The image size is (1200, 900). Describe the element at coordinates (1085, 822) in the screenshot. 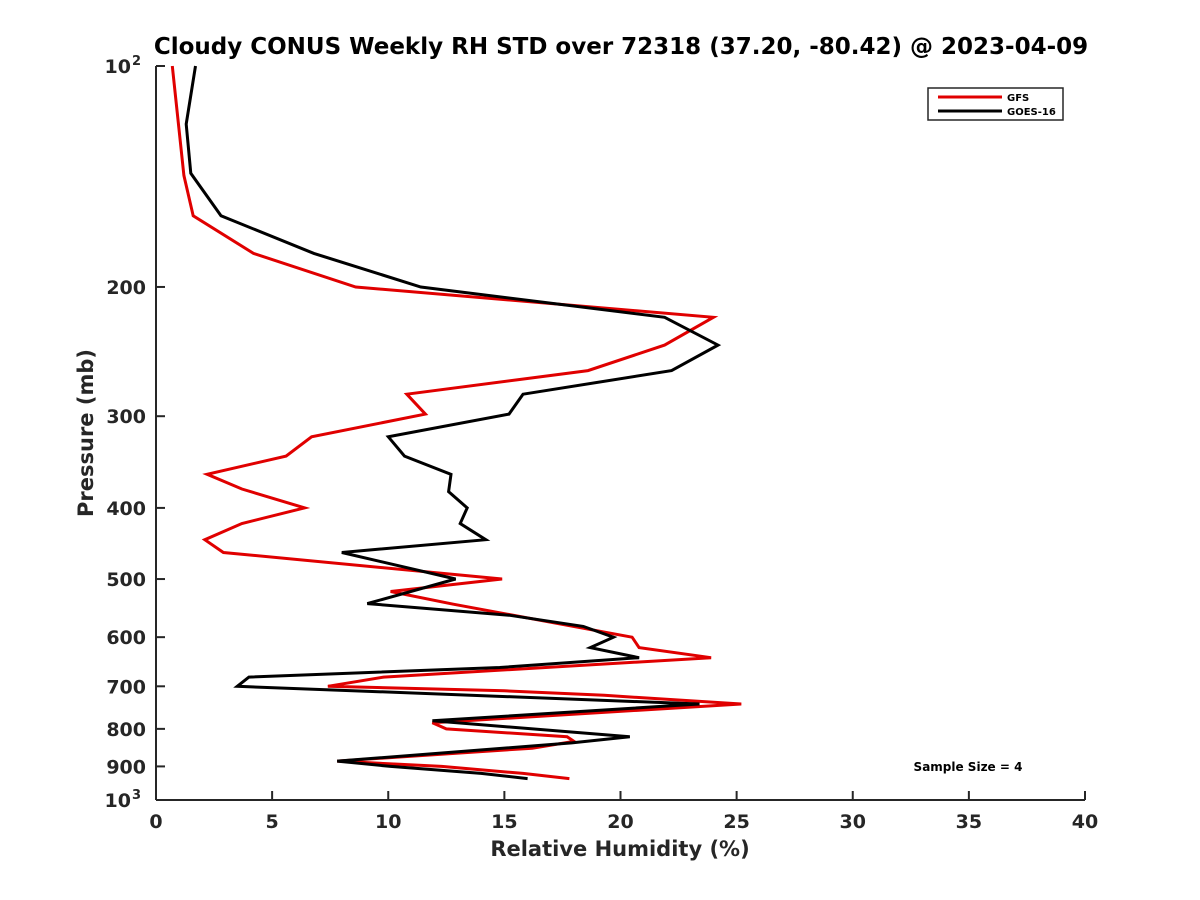

I see `x-tick-label: 40` at that location.